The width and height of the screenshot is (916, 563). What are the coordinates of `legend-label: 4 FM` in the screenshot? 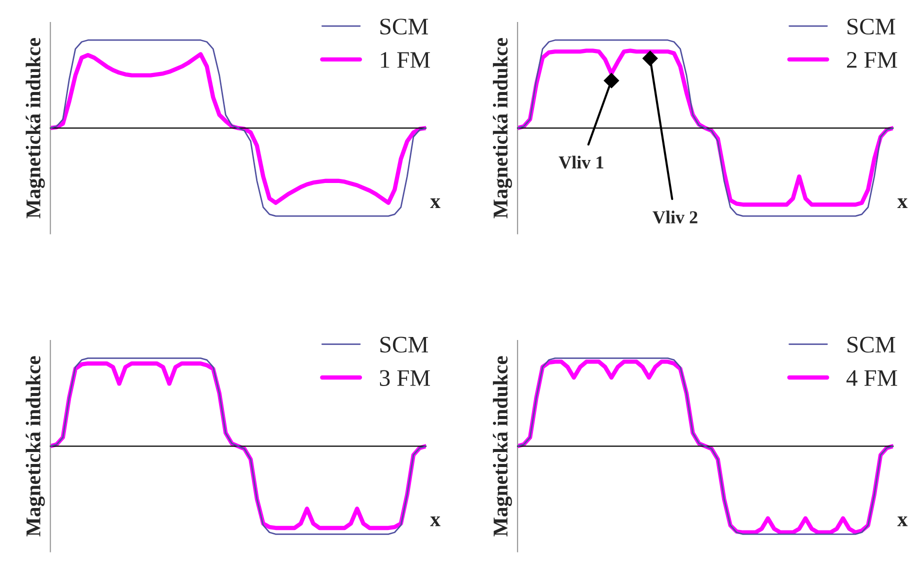 It's located at (872, 378).